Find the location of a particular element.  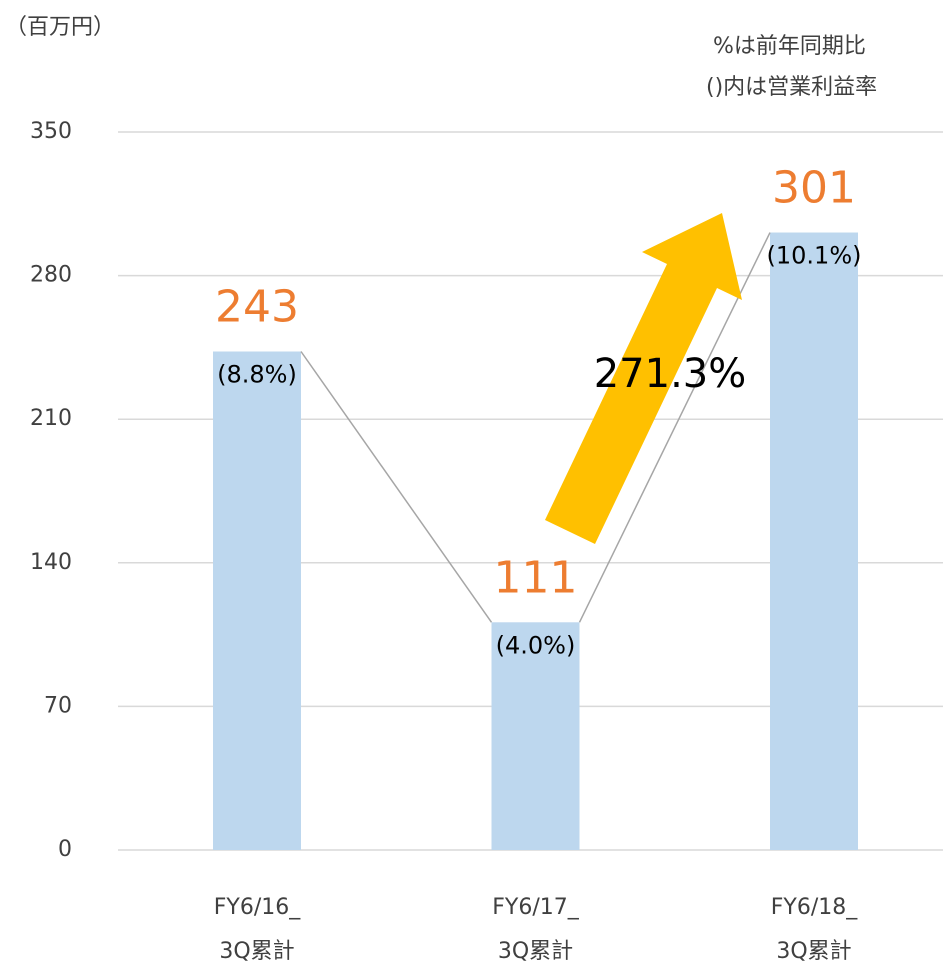

margin-label: (8.8%) is located at coordinates (257, 375).